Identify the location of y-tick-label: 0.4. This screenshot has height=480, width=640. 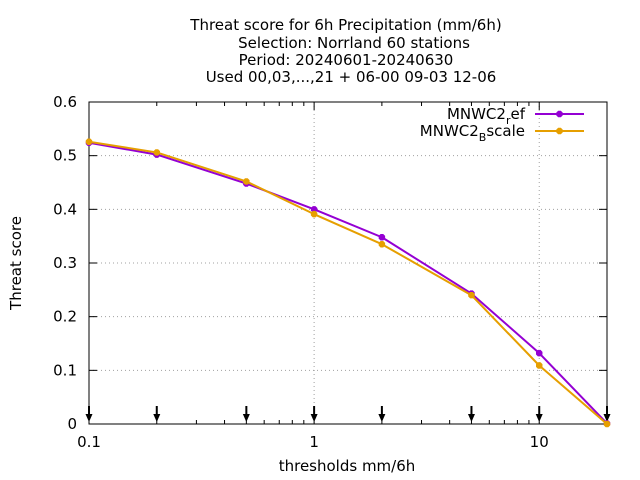
(65, 209).